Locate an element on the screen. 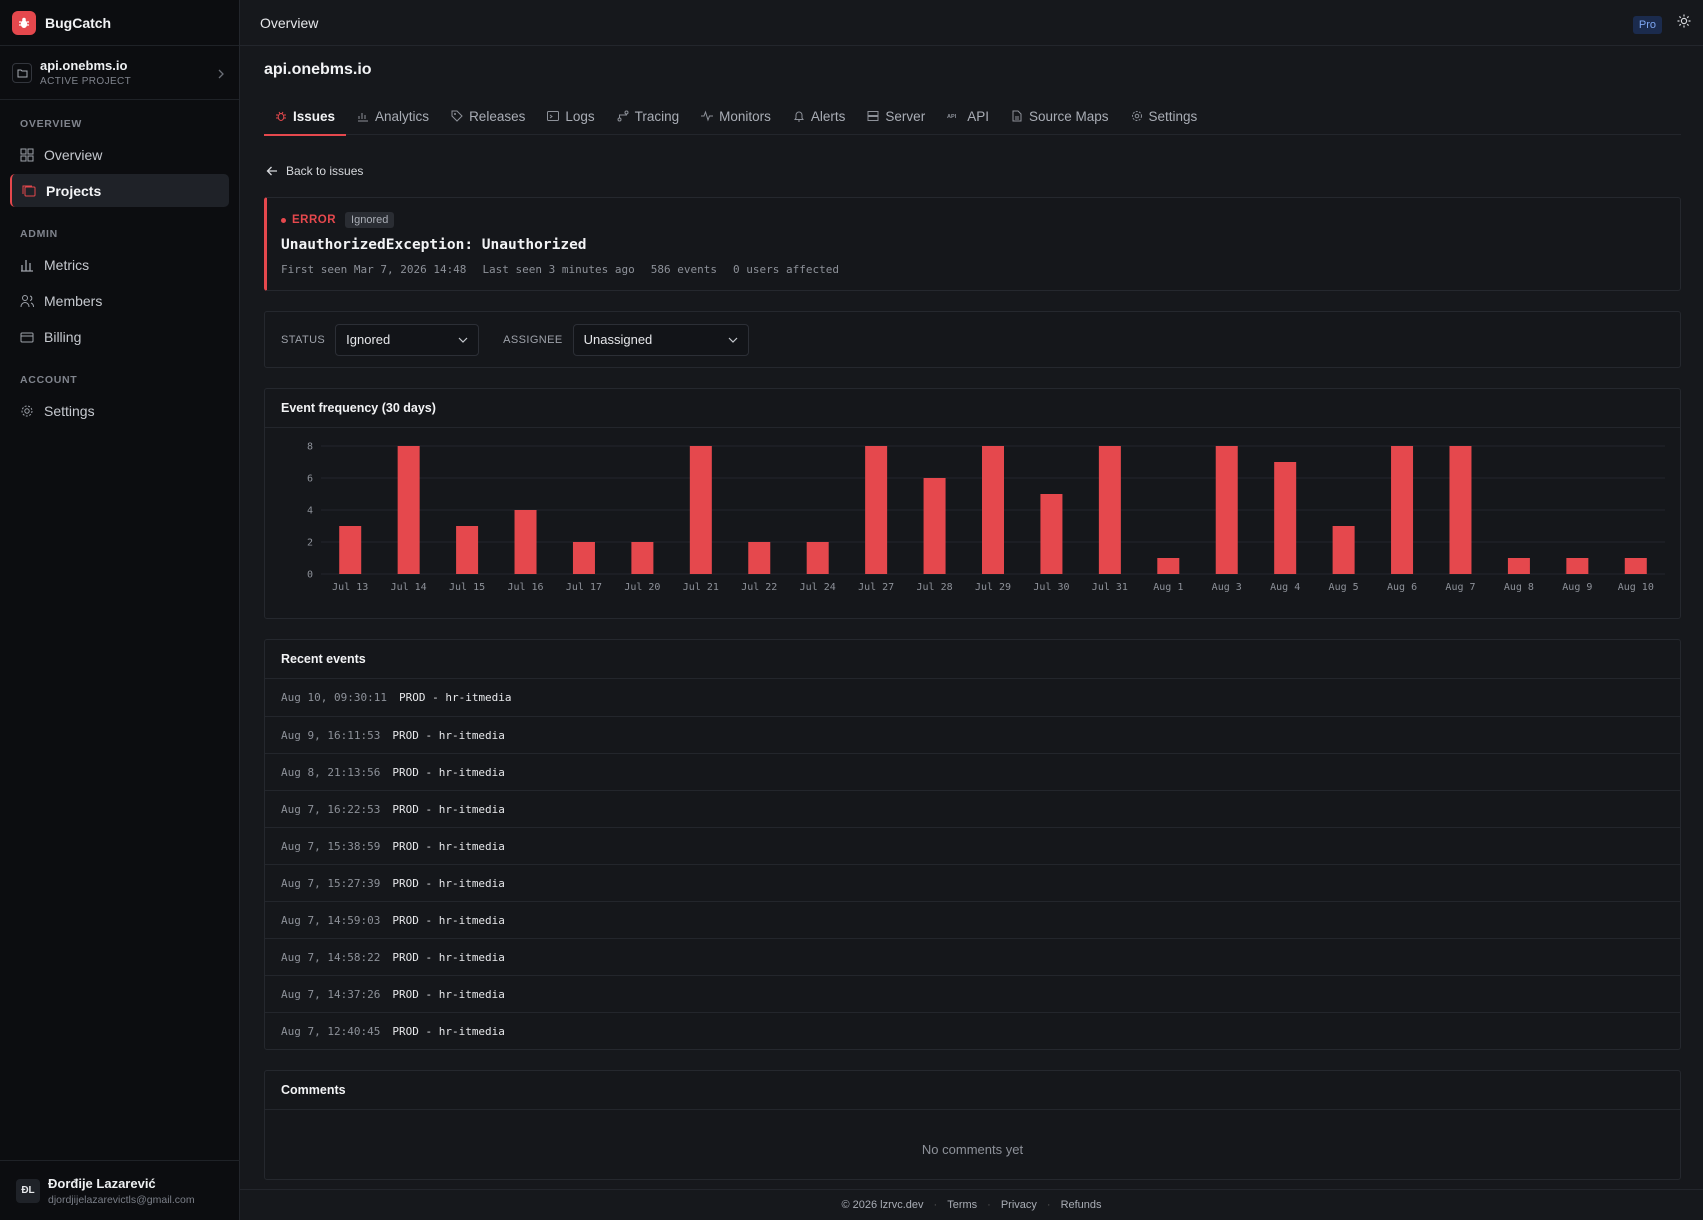 The width and height of the screenshot is (1703, 1220). tab-source-maps: Source Maps is located at coordinates (1060, 116).